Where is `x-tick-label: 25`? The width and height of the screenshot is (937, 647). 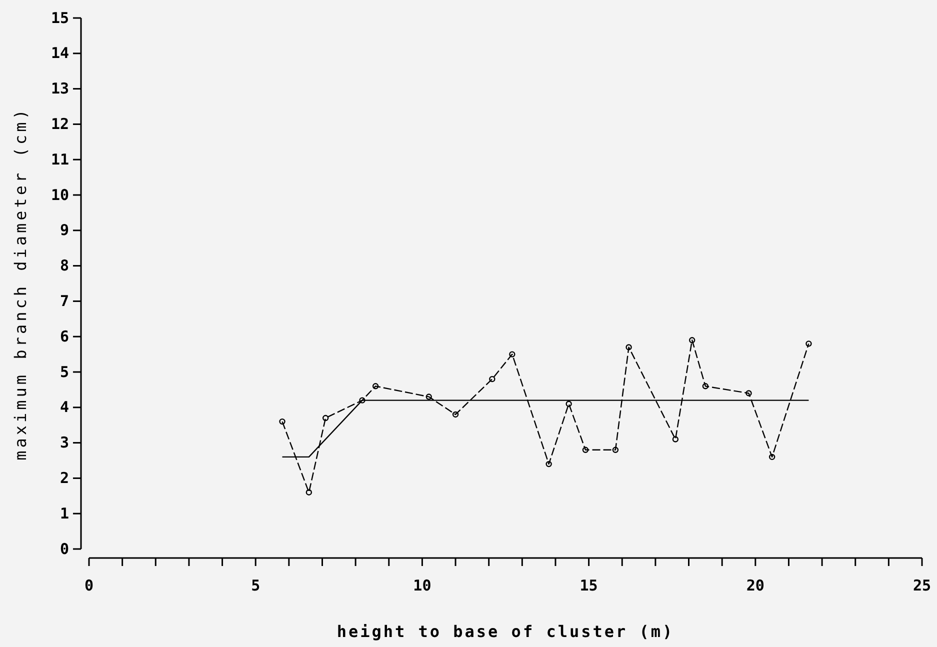 x-tick-label: 25 is located at coordinates (922, 585).